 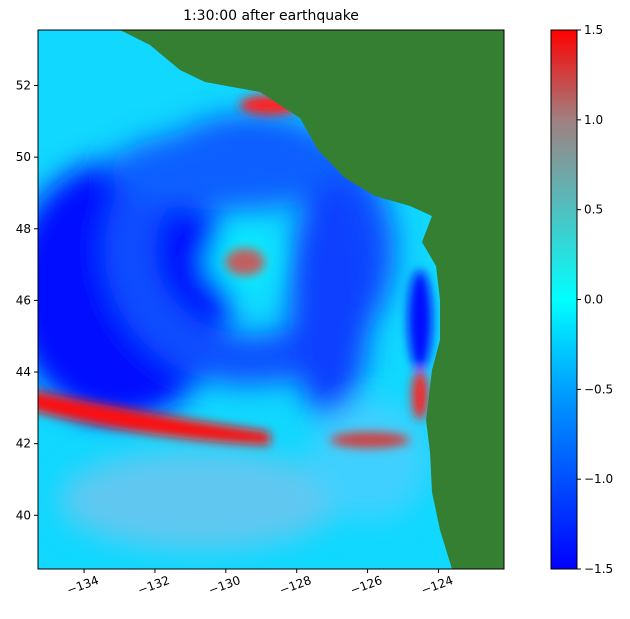 I want to click on colorbar-tick-label: −1.5, so click(x=598, y=569).